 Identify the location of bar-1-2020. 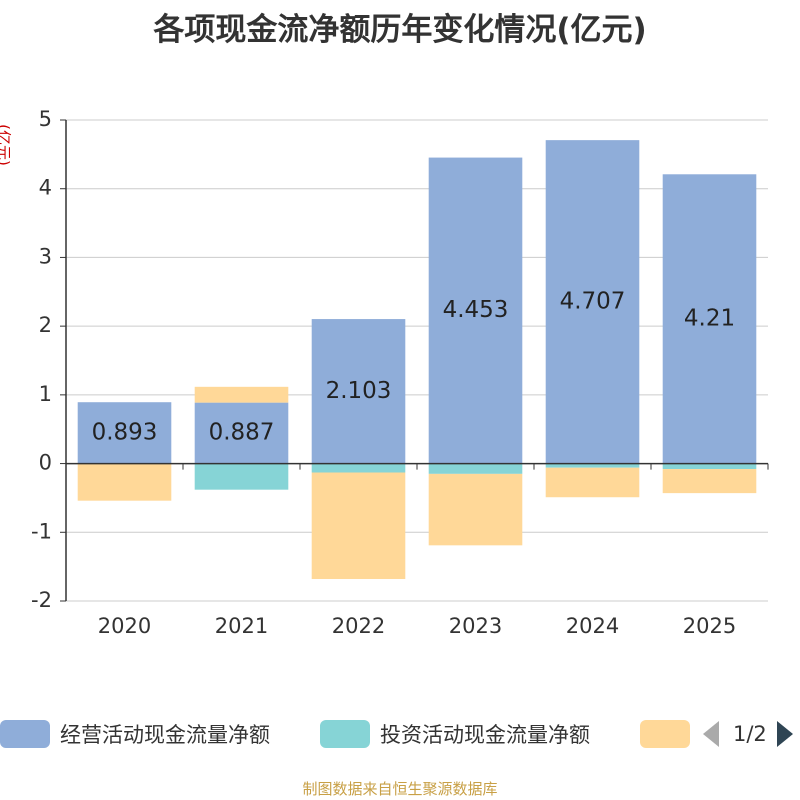
(124, 433).